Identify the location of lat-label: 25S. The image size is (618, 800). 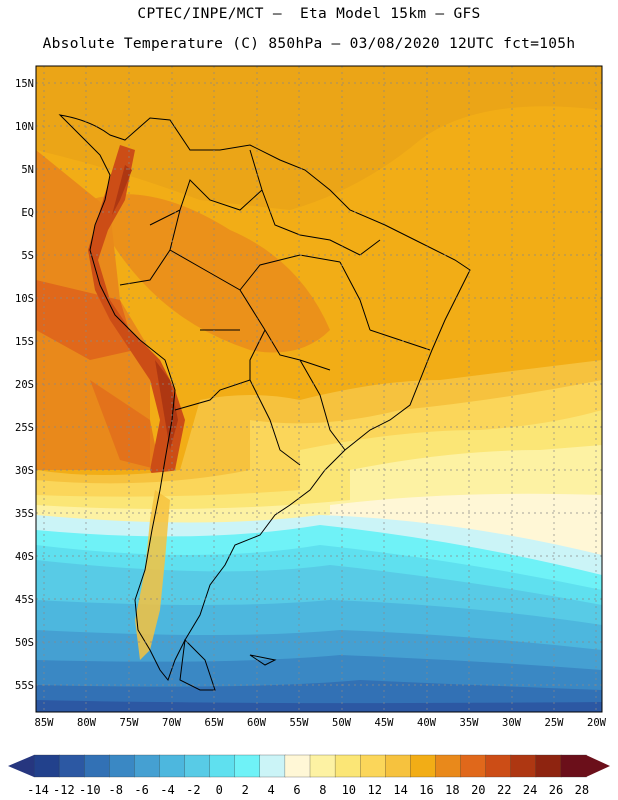
(24, 428).